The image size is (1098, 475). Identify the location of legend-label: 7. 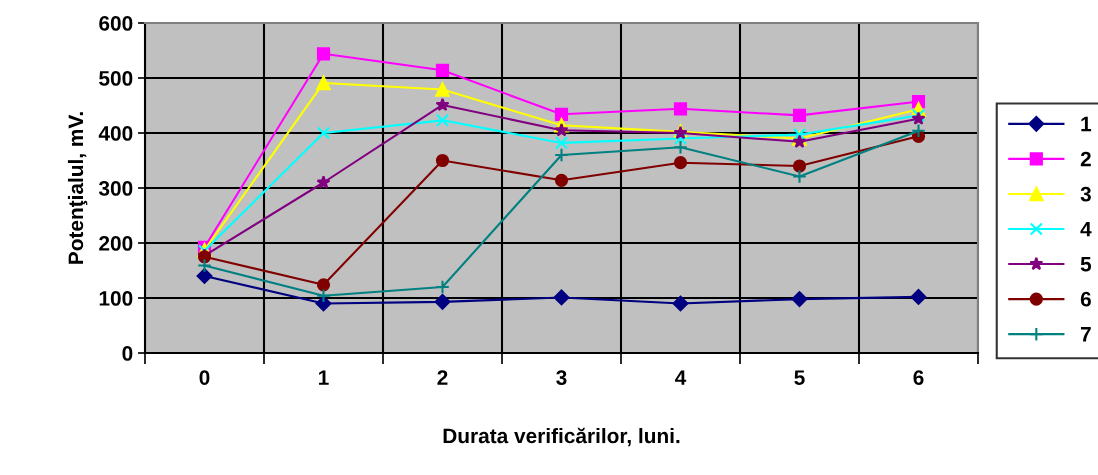
(1085, 334).